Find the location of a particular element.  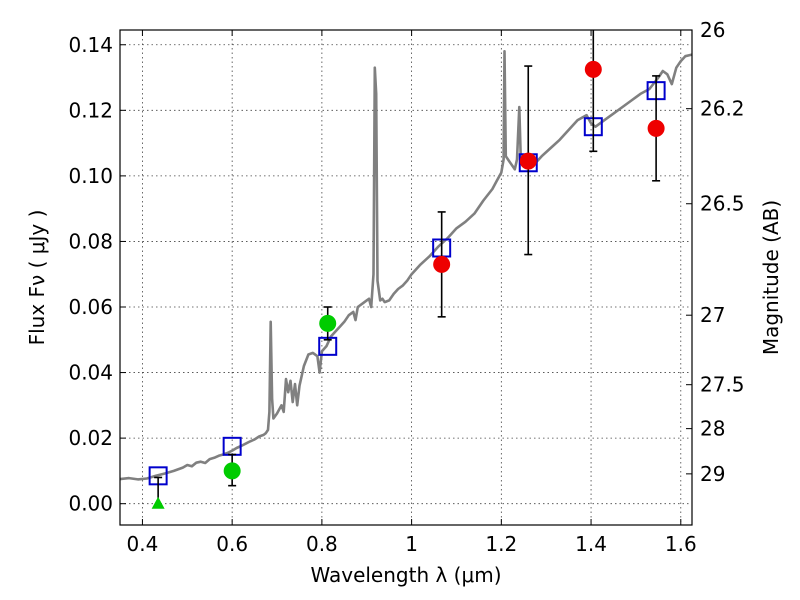

y2-tick-label: 26 is located at coordinates (712, 30).